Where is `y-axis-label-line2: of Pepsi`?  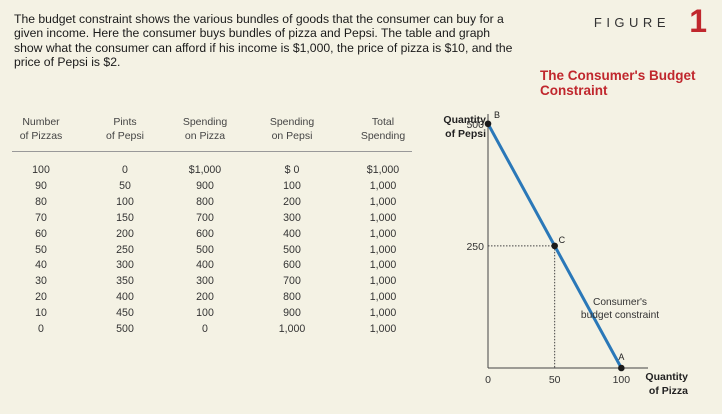
y-axis-label-line2: of Pepsi is located at coordinates (465, 134).